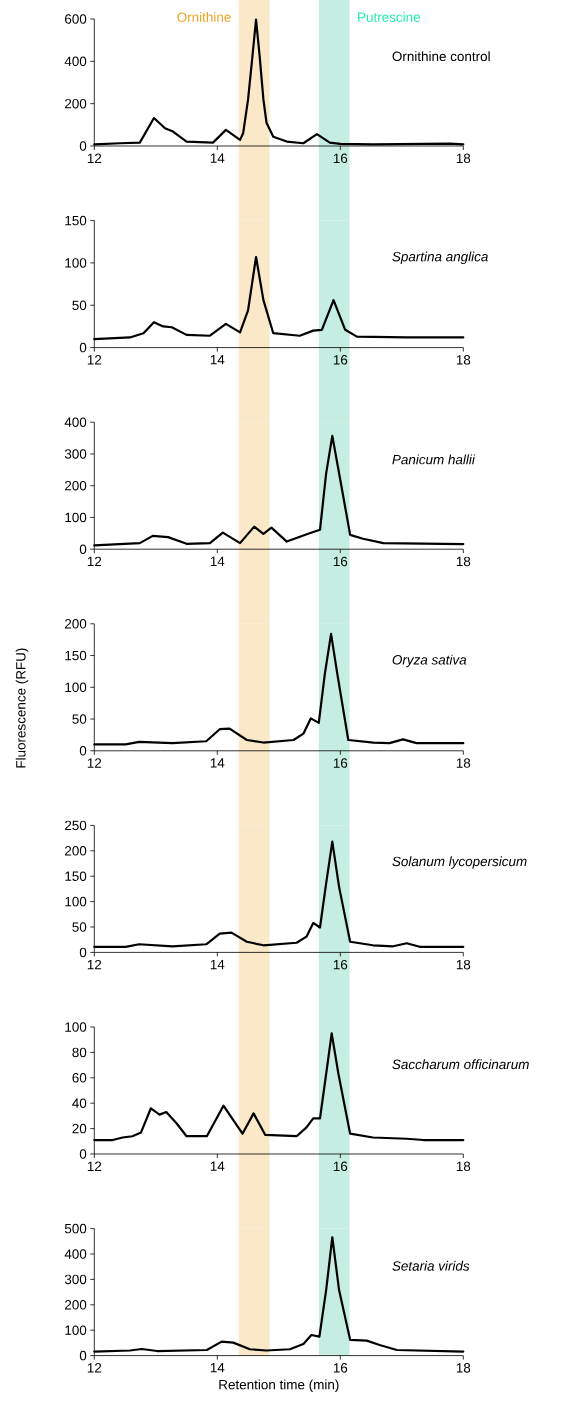 Image resolution: width=566 pixels, height=1416 pixels. What do you see at coordinates (431, 1265) in the screenshot?
I see `text: Setaria virids` at bounding box center [431, 1265].